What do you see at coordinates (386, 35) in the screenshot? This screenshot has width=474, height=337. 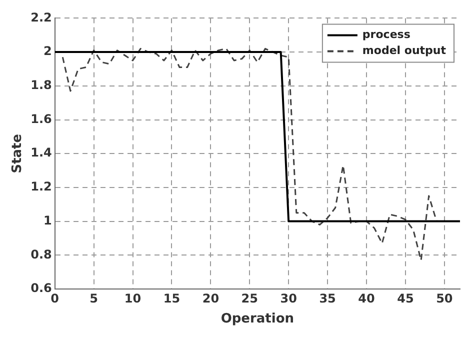 I see `legend-label: process` at bounding box center [386, 35].